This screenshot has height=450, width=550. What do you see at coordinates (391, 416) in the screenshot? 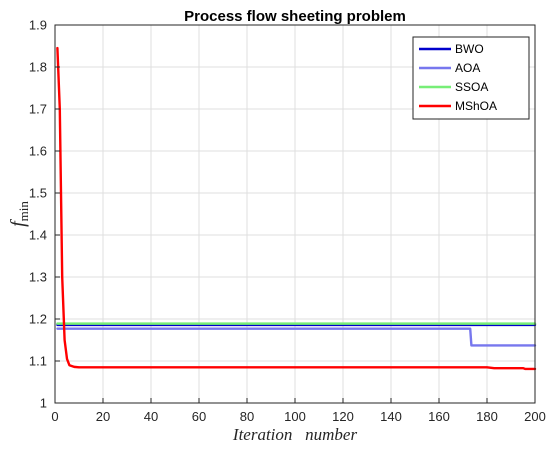
I see `x-tick-label: 140` at bounding box center [391, 416].